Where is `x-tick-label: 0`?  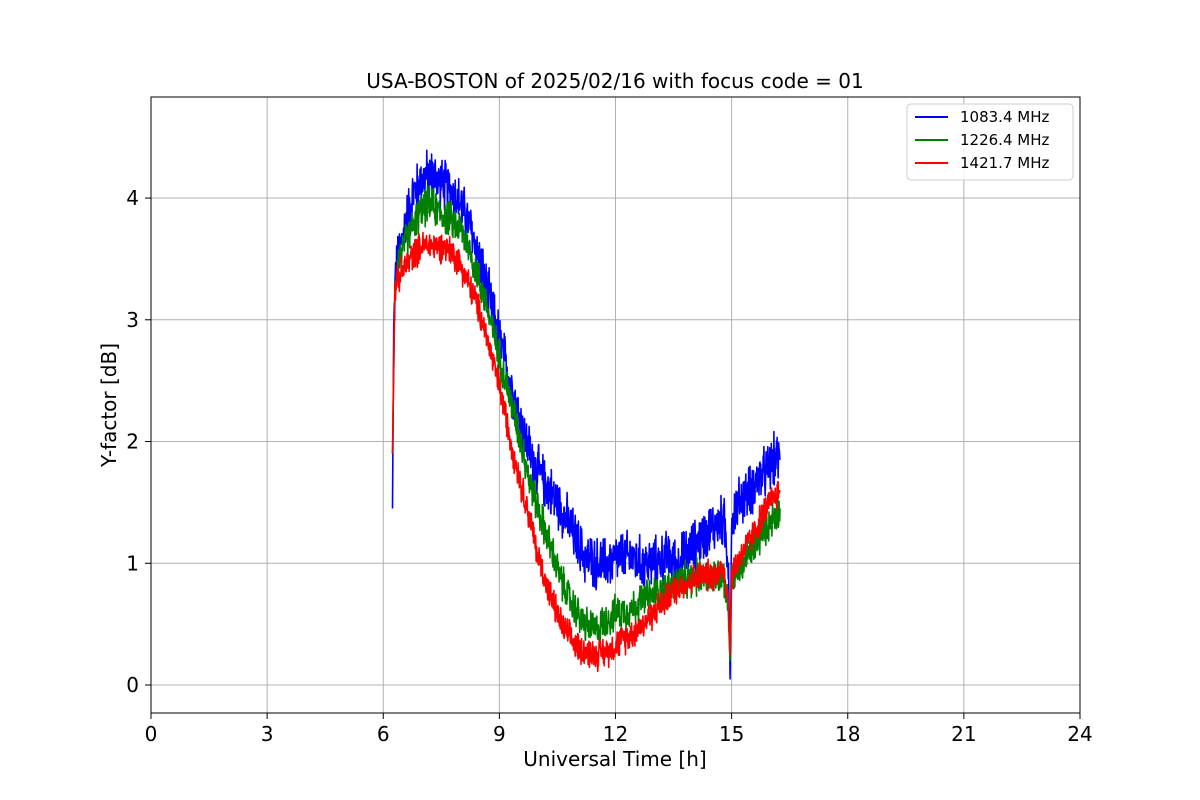
x-tick-label: 0 is located at coordinates (151, 734).